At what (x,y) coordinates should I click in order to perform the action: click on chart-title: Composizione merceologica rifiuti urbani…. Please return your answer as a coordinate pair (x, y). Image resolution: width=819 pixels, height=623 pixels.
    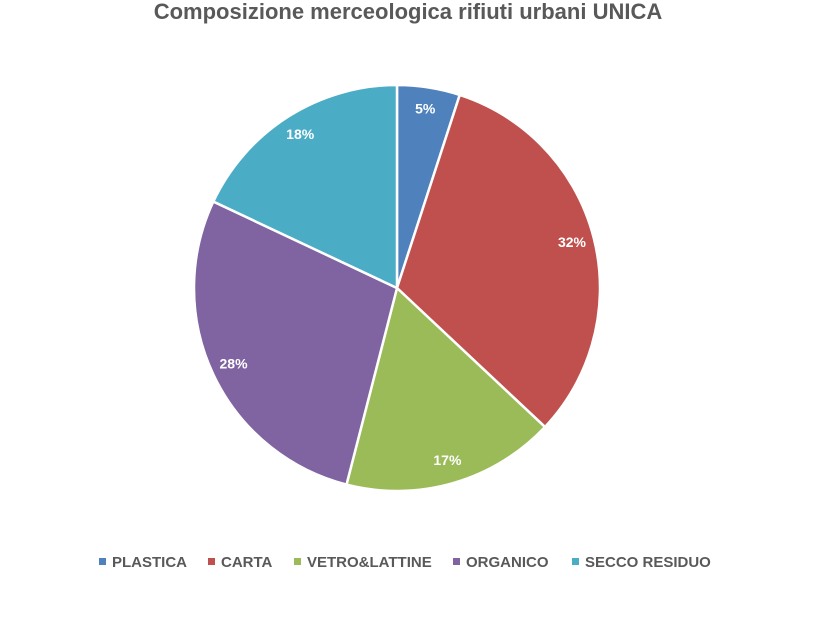
    Looking at the image, I should click on (408, 12).